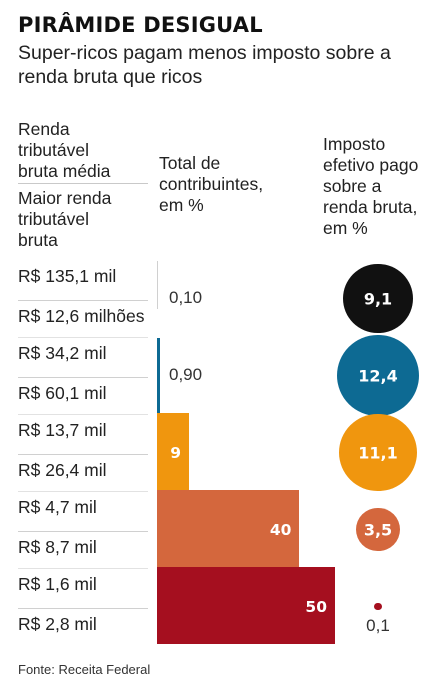  I want to click on row-label-renda-media: R$ 13,7 mil, so click(62, 430).